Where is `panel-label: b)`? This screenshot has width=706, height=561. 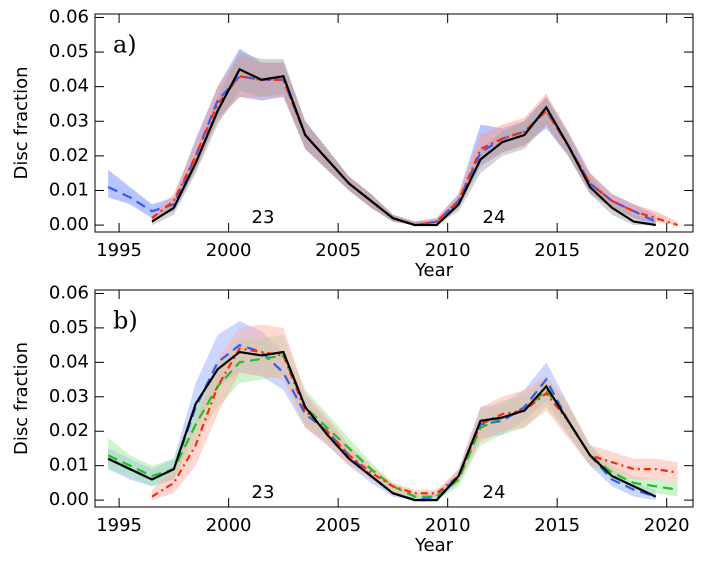
panel-label: b) is located at coordinates (125, 321).